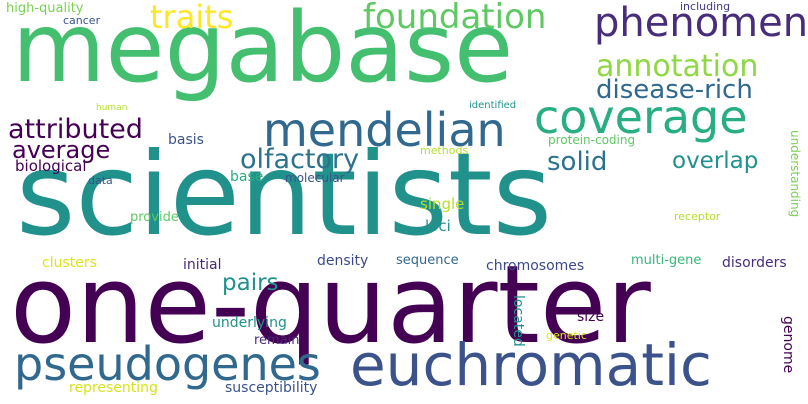 This screenshot has width=808, height=404. Describe the element at coordinates (247, 177) in the screenshot. I see `word-base: base` at that location.